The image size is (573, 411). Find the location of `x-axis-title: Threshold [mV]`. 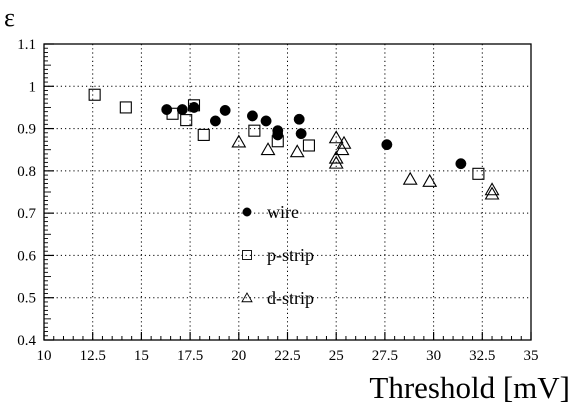

x-axis-title: Threshold [mV] is located at coordinates (469, 387).